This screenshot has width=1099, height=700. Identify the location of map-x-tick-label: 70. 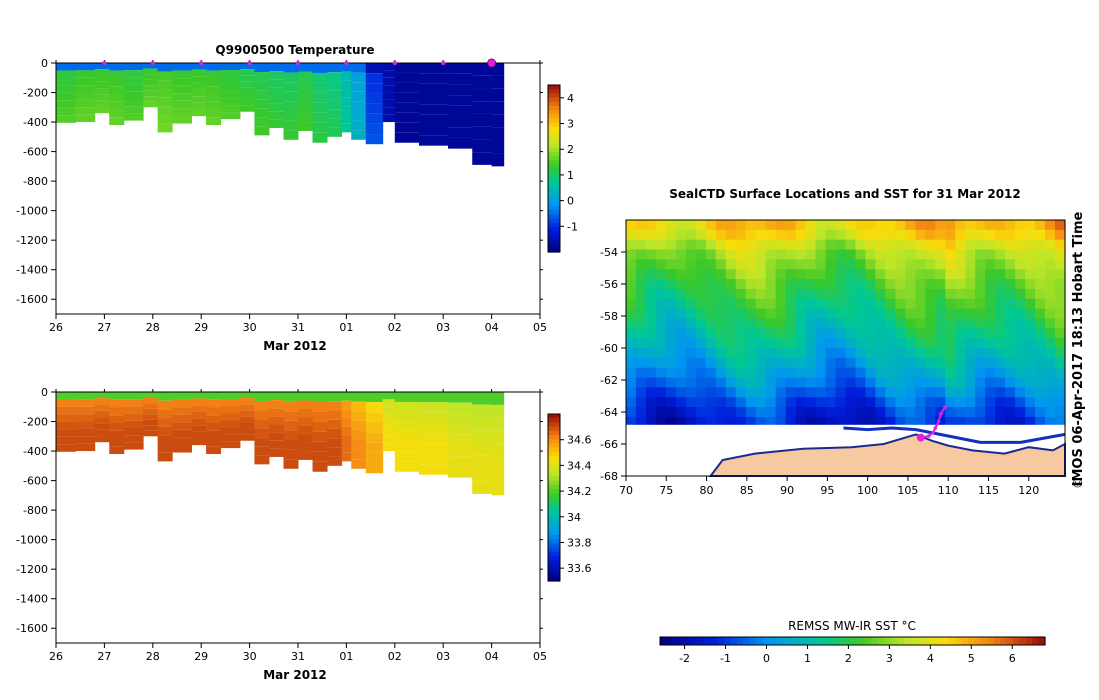
(626, 490).